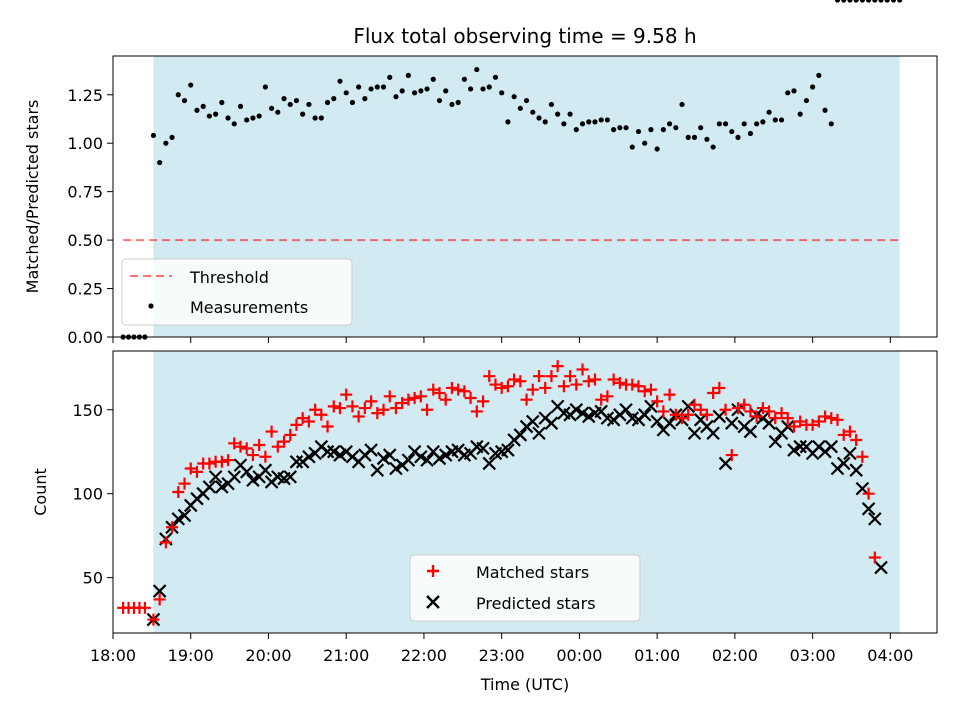 The width and height of the screenshot is (960, 720). What do you see at coordinates (85, 95) in the screenshot?
I see `y-tick-label: 1.25` at bounding box center [85, 95].